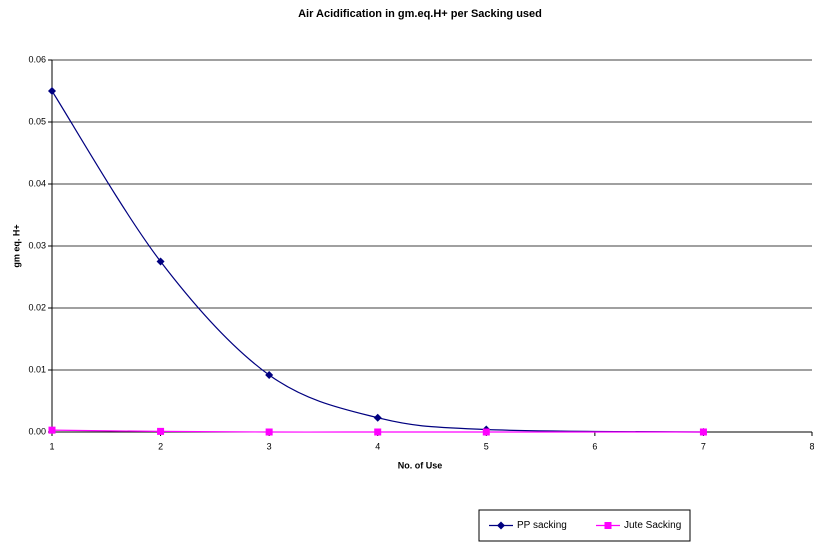 The height and width of the screenshot is (543, 814). What do you see at coordinates (37, 369) in the screenshot?
I see `y-tick-label: 0.01` at bounding box center [37, 369].